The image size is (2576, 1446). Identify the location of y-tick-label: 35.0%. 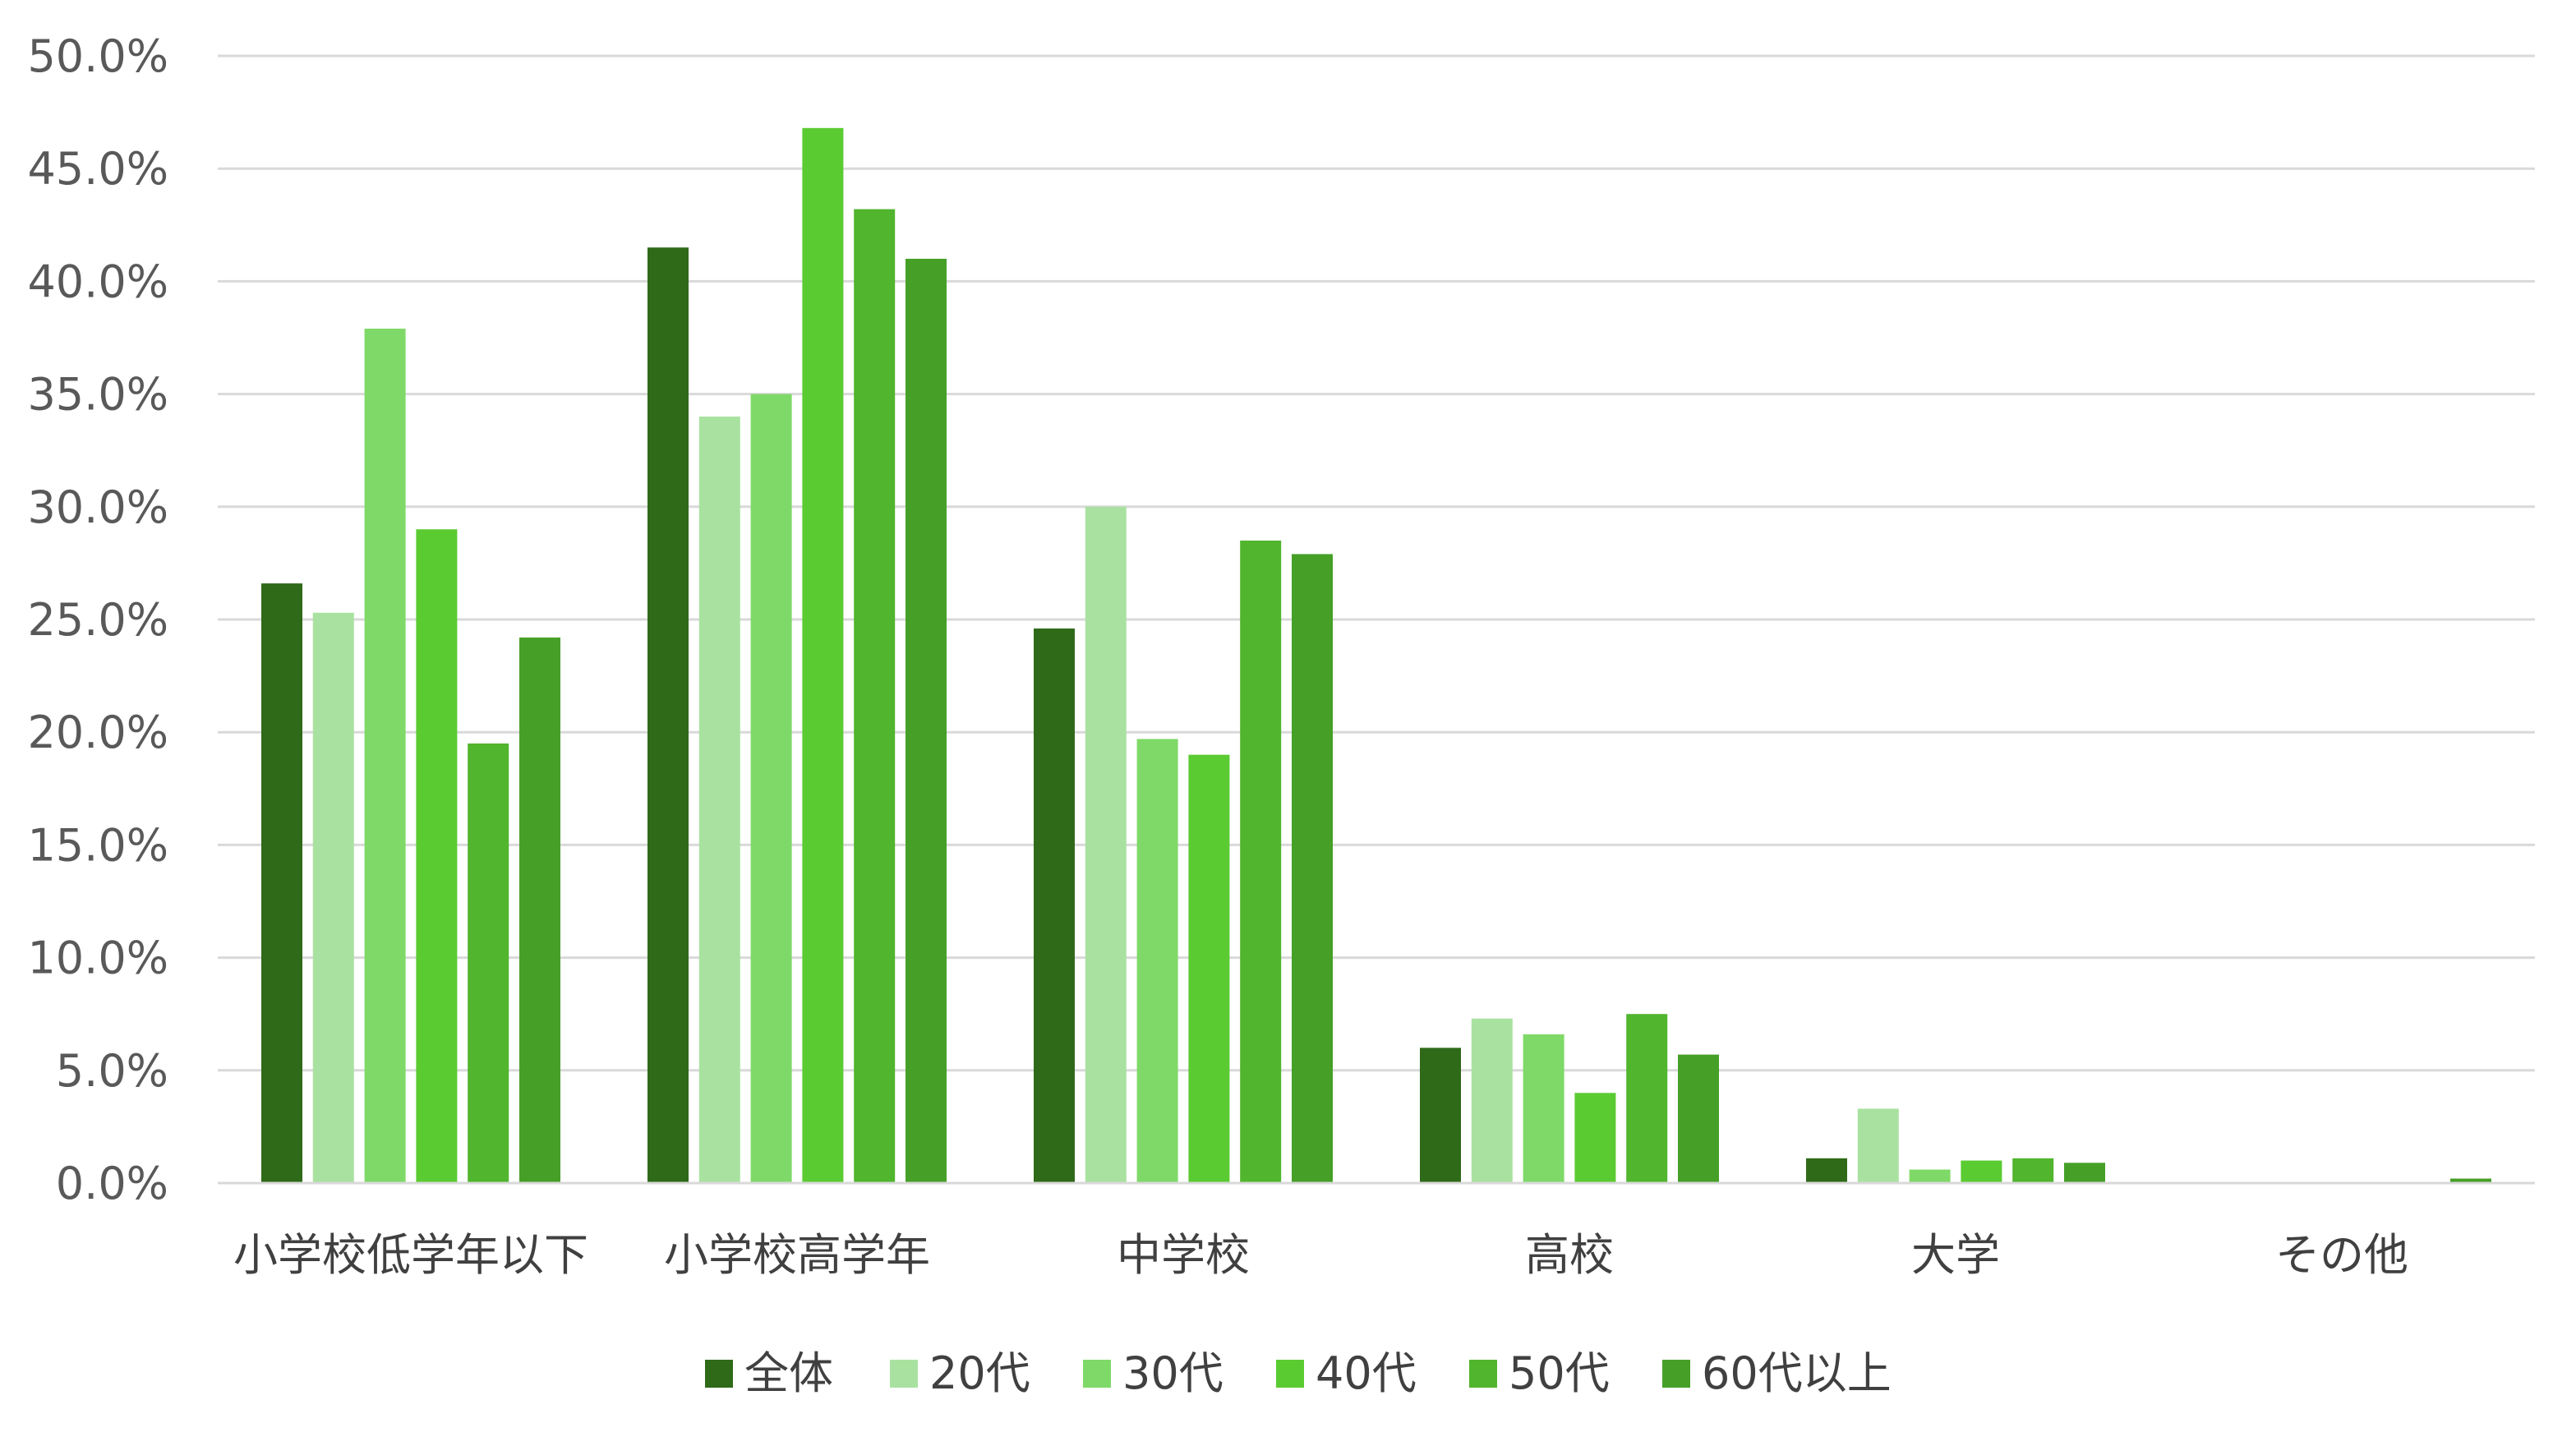
(97, 395).